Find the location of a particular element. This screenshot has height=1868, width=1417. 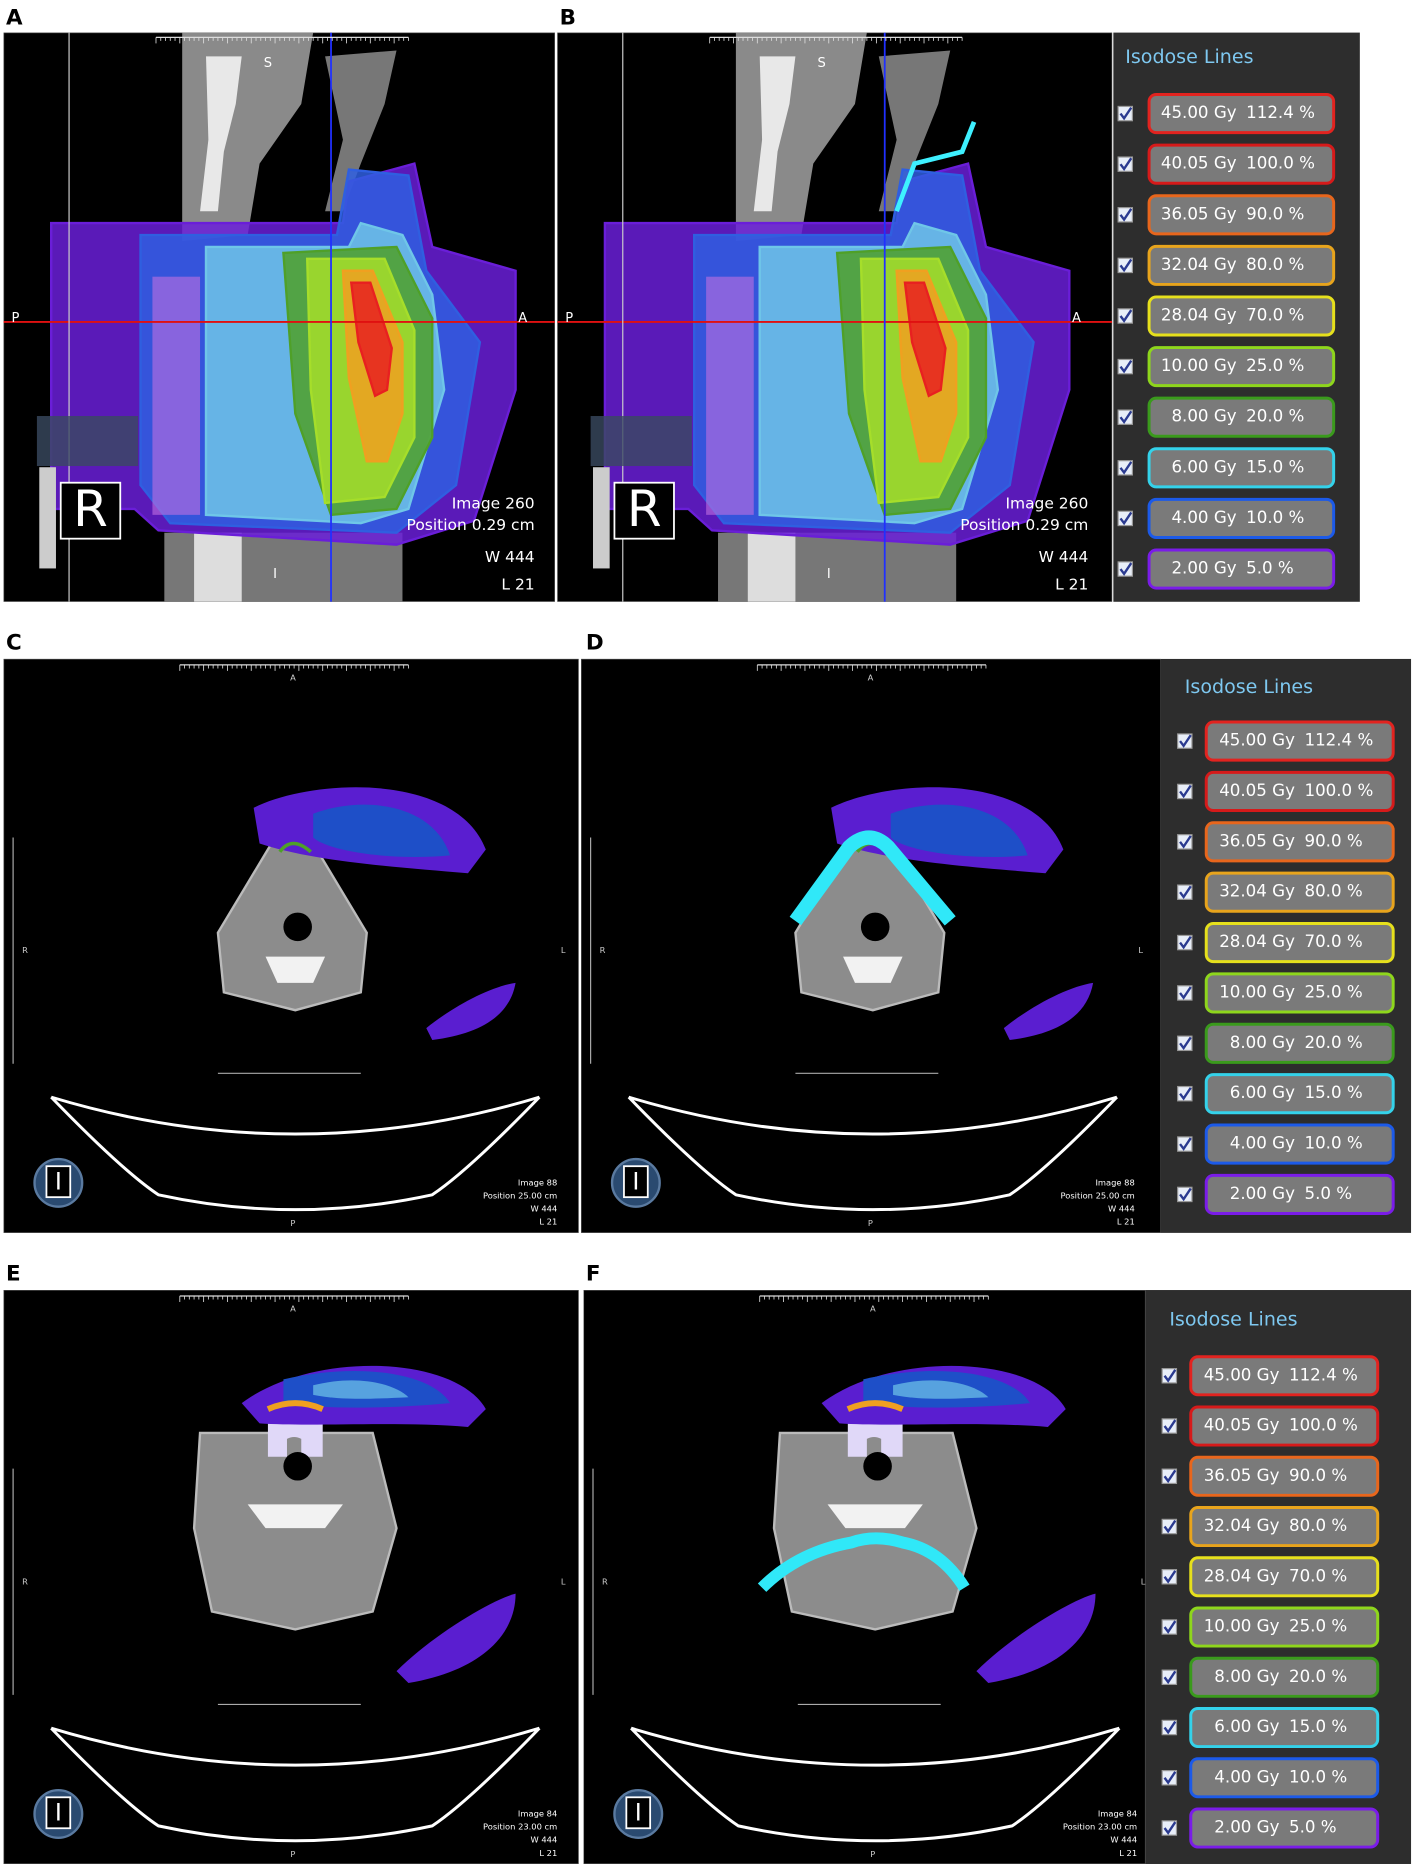

panel-label: A is located at coordinates (14, 17).